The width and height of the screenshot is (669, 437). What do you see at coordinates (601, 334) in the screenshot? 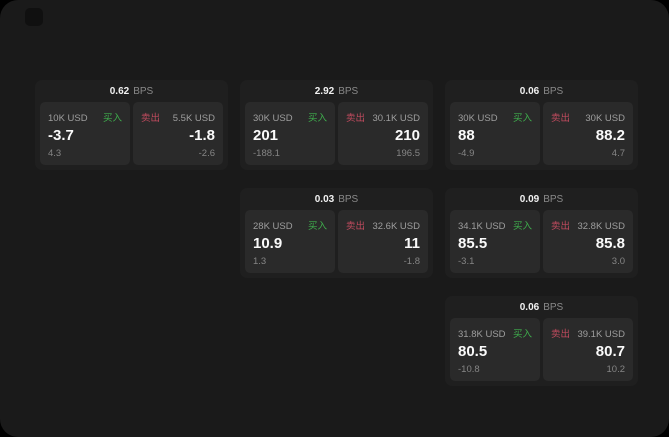
I see `sell-amount: 39.1K USD` at bounding box center [601, 334].